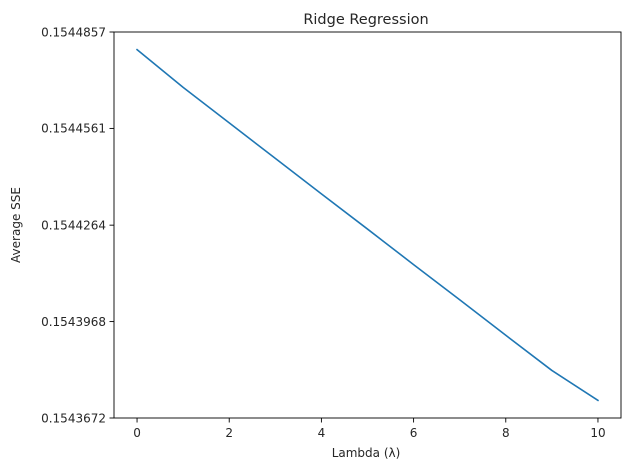  What do you see at coordinates (365, 20) in the screenshot?
I see `chart-title: Ridge Regression` at bounding box center [365, 20].